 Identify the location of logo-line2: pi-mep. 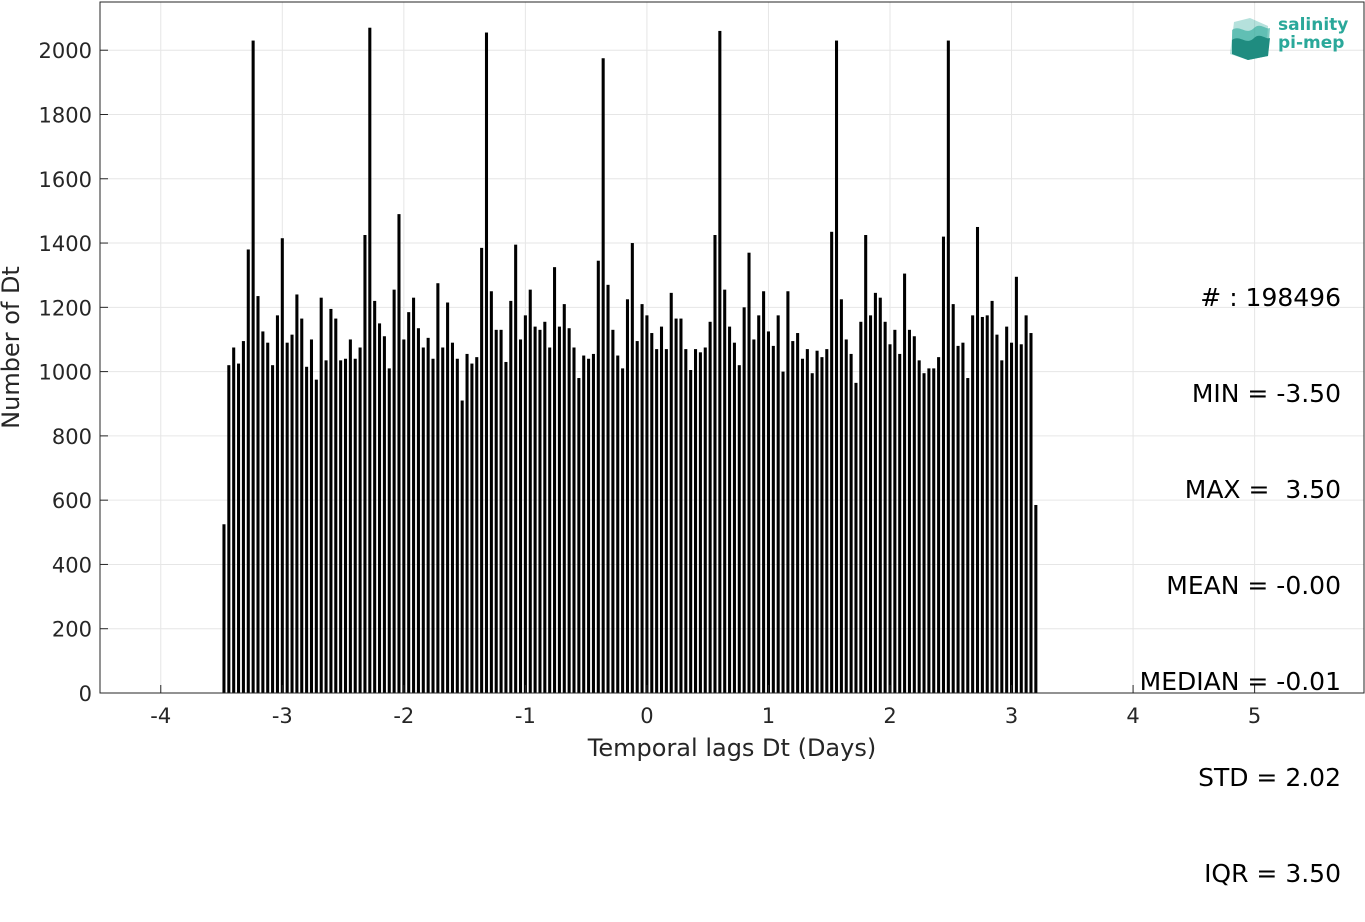
(1311, 43).